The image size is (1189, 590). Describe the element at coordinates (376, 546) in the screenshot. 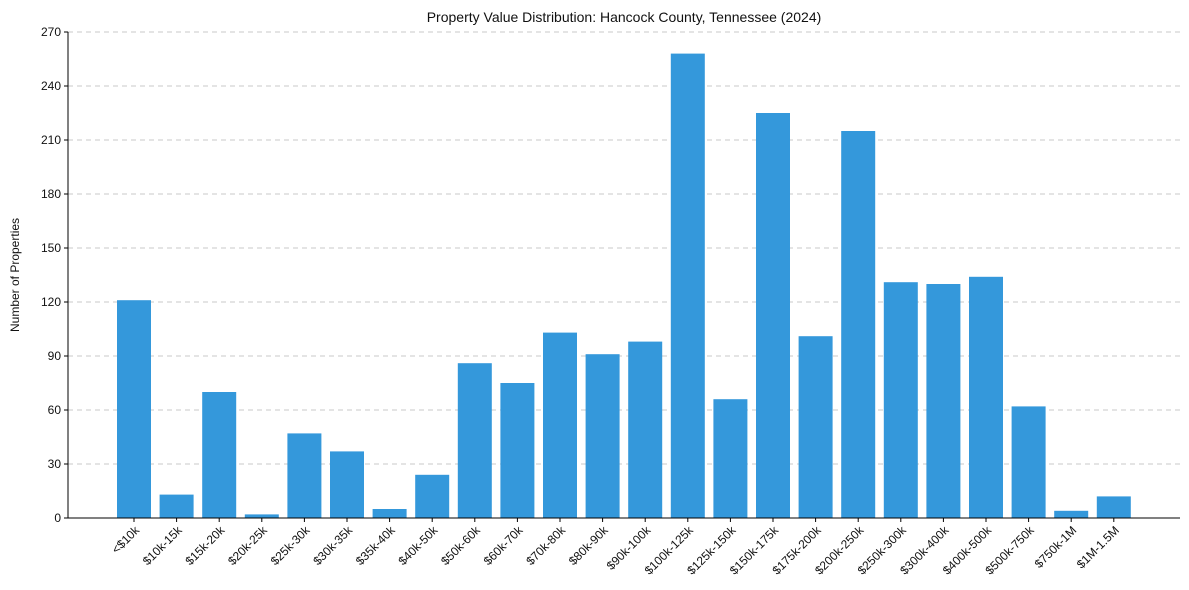

I see `x-tick-label: $35k-40k` at that location.